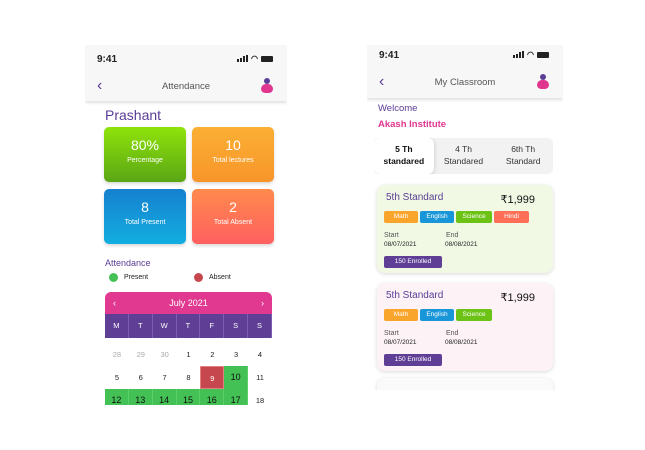 The height and width of the screenshot is (450, 645). Describe the element at coordinates (233, 207) in the screenshot. I see `stat-value: 2` at that location.